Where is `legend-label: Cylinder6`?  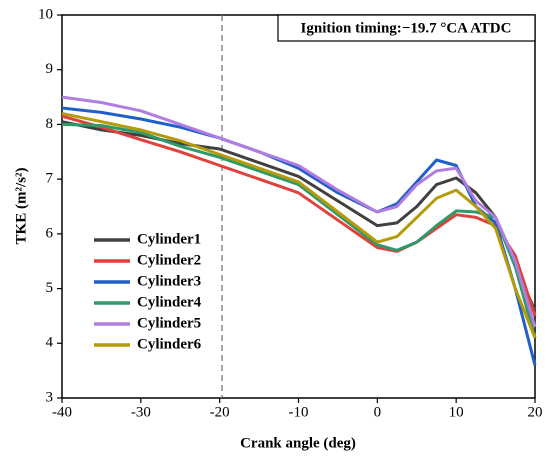
legend-label: Cylinder6 is located at coordinates (169, 344).